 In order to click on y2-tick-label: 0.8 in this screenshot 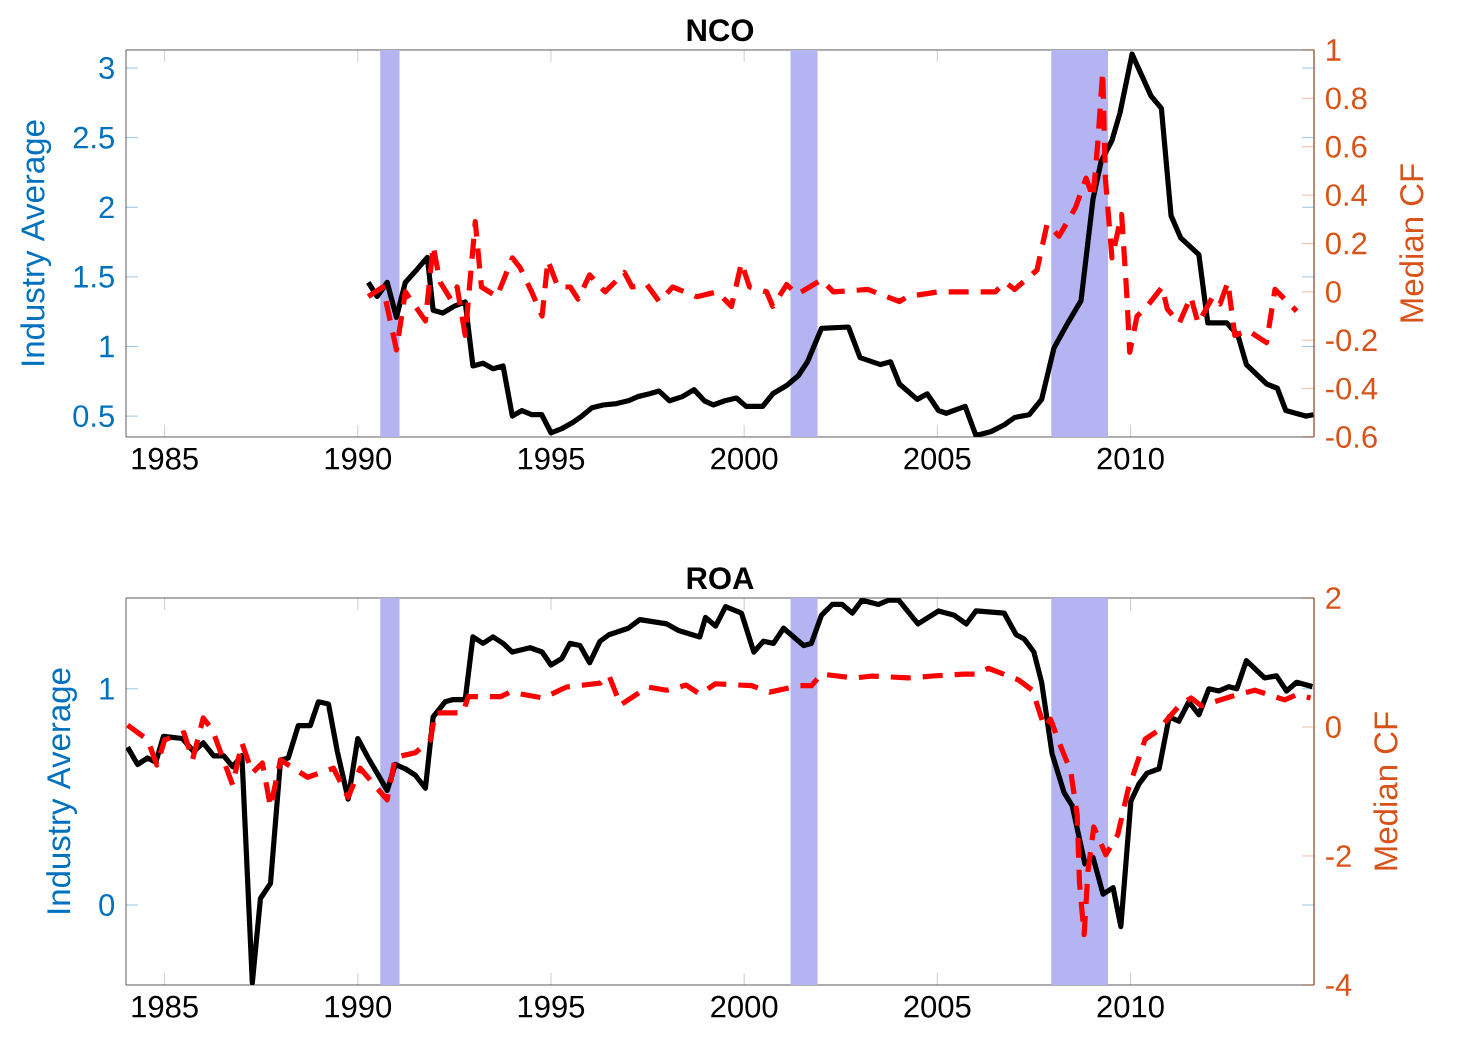, I will do `click(1346, 98)`.